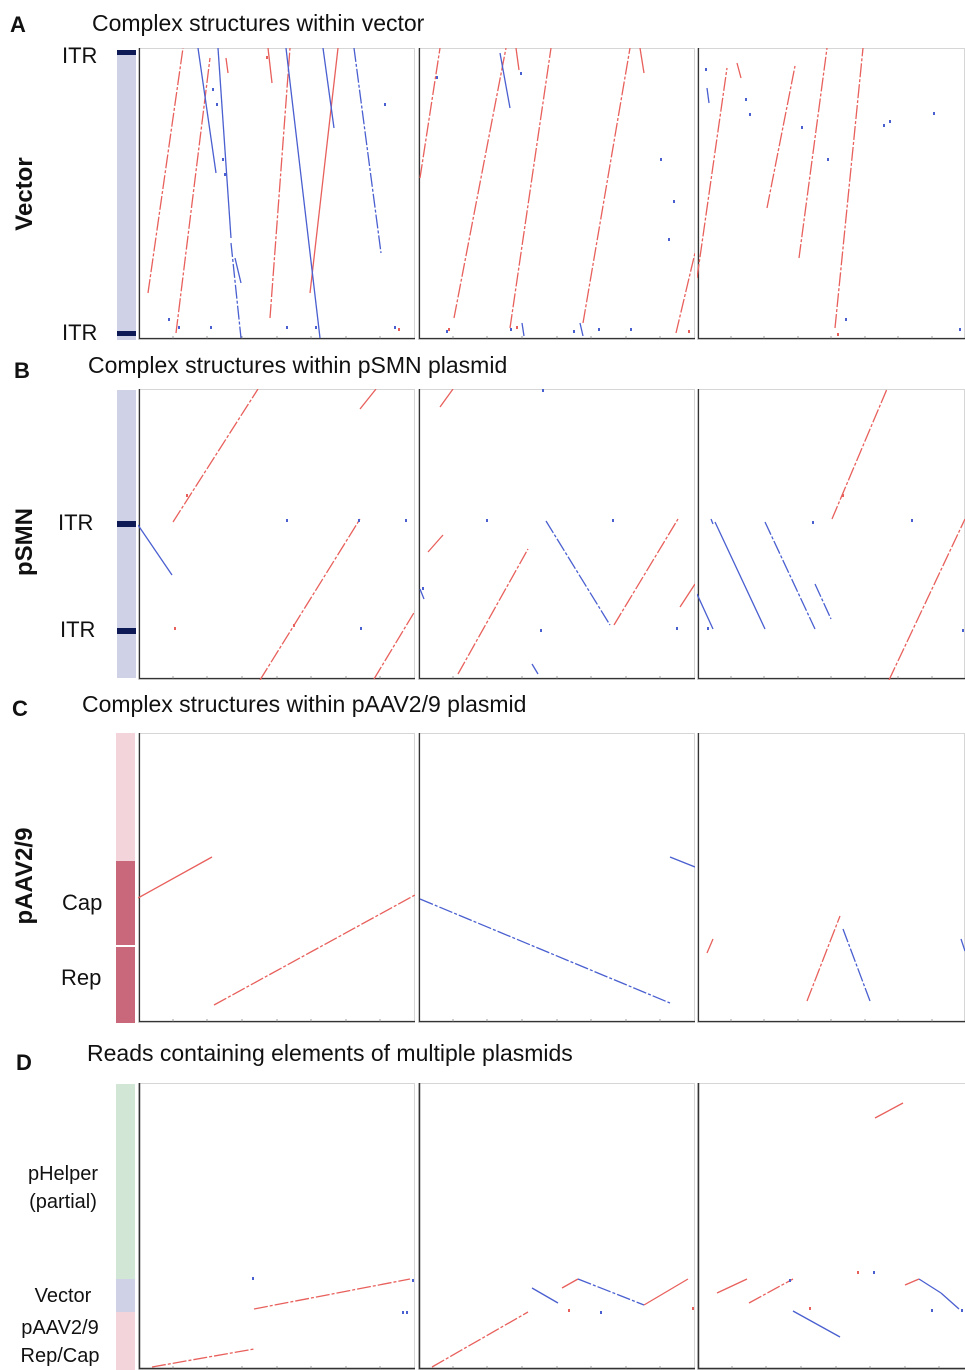  Describe the element at coordinates (76, 522) in the screenshot. I see `itr-label-upper: ITR` at that location.